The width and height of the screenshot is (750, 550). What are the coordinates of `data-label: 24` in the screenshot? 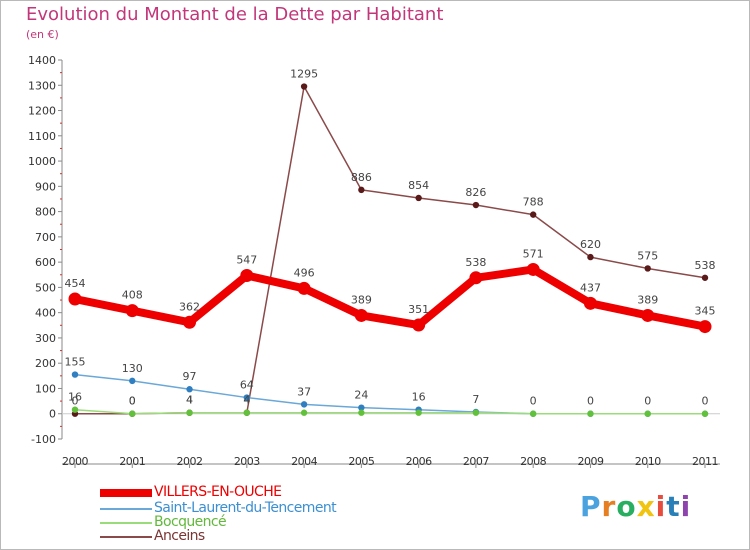 It's located at (361, 395).